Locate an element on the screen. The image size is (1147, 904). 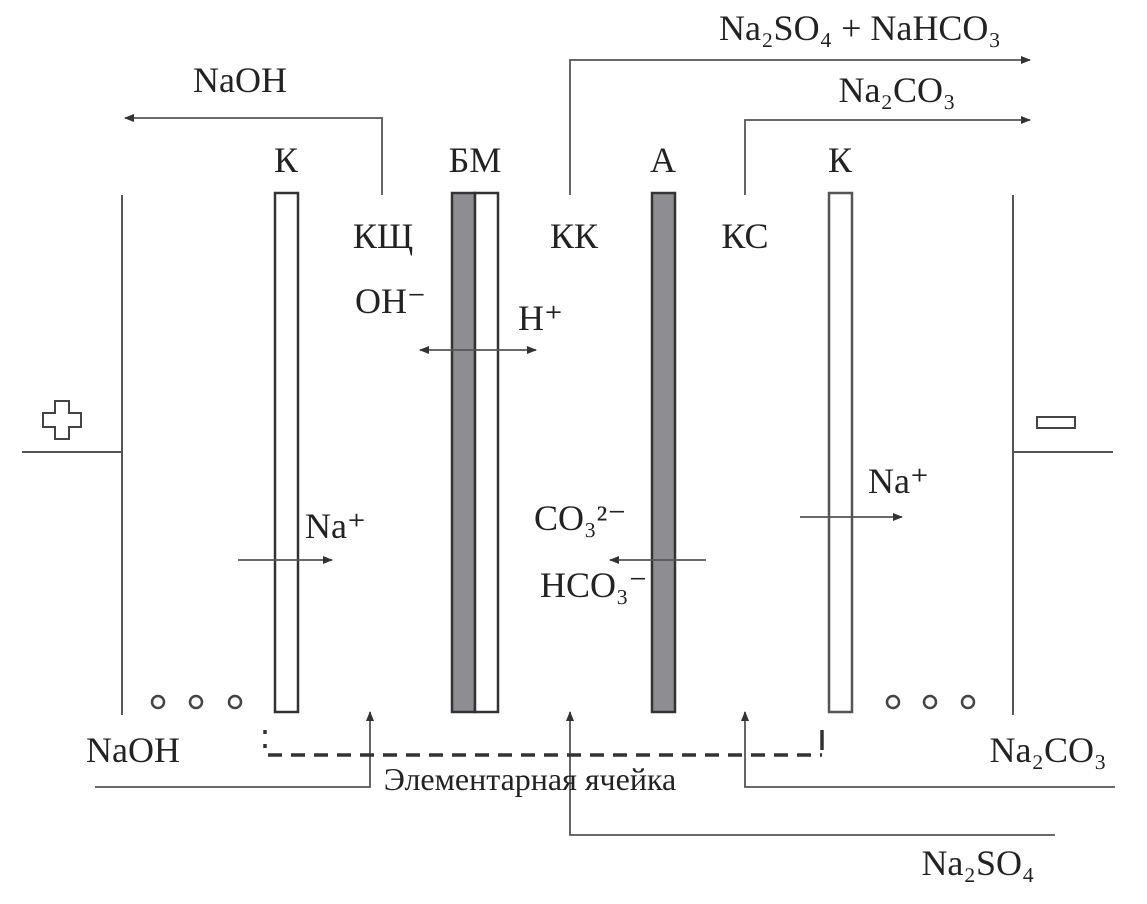
ion-co3-label: CO₃²⁻ is located at coordinates (580, 518).